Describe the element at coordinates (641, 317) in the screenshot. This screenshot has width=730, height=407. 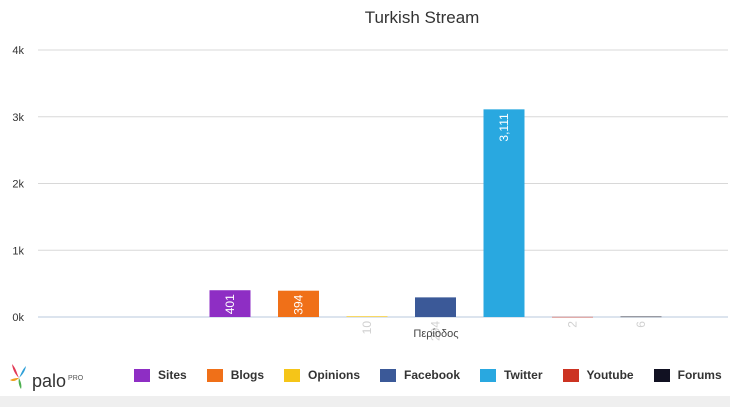
I see `bar-forums` at that location.